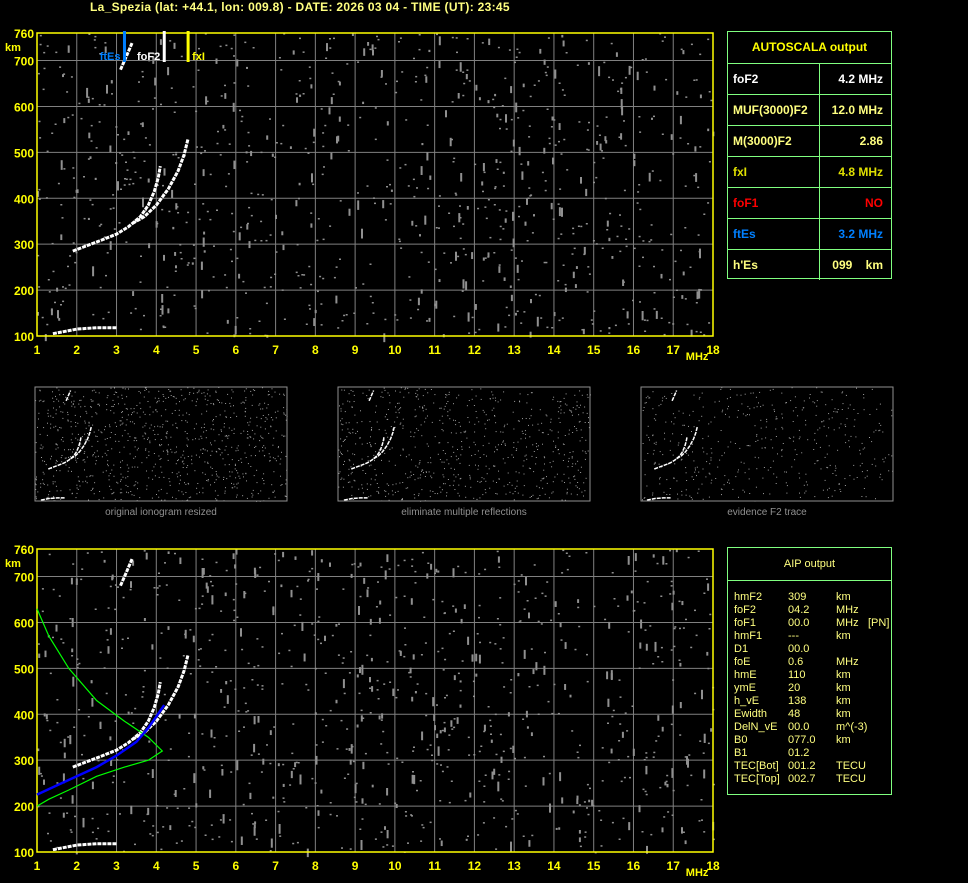 This screenshot has height=883, width=968. What do you see at coordinates (434, 350) in the screenshot?
I see `x-tick-label: 11` at bounding box center [434, 350].